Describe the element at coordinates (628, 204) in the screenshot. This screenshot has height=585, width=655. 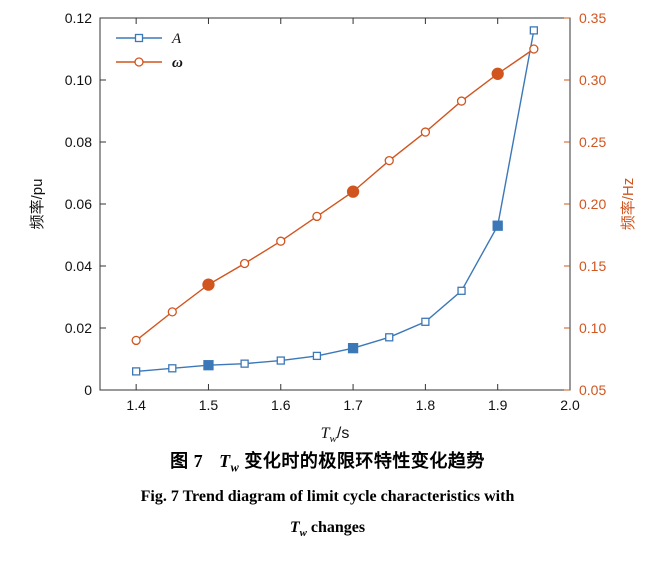
I see `right-axis-title: 频率/Hz` at that location.